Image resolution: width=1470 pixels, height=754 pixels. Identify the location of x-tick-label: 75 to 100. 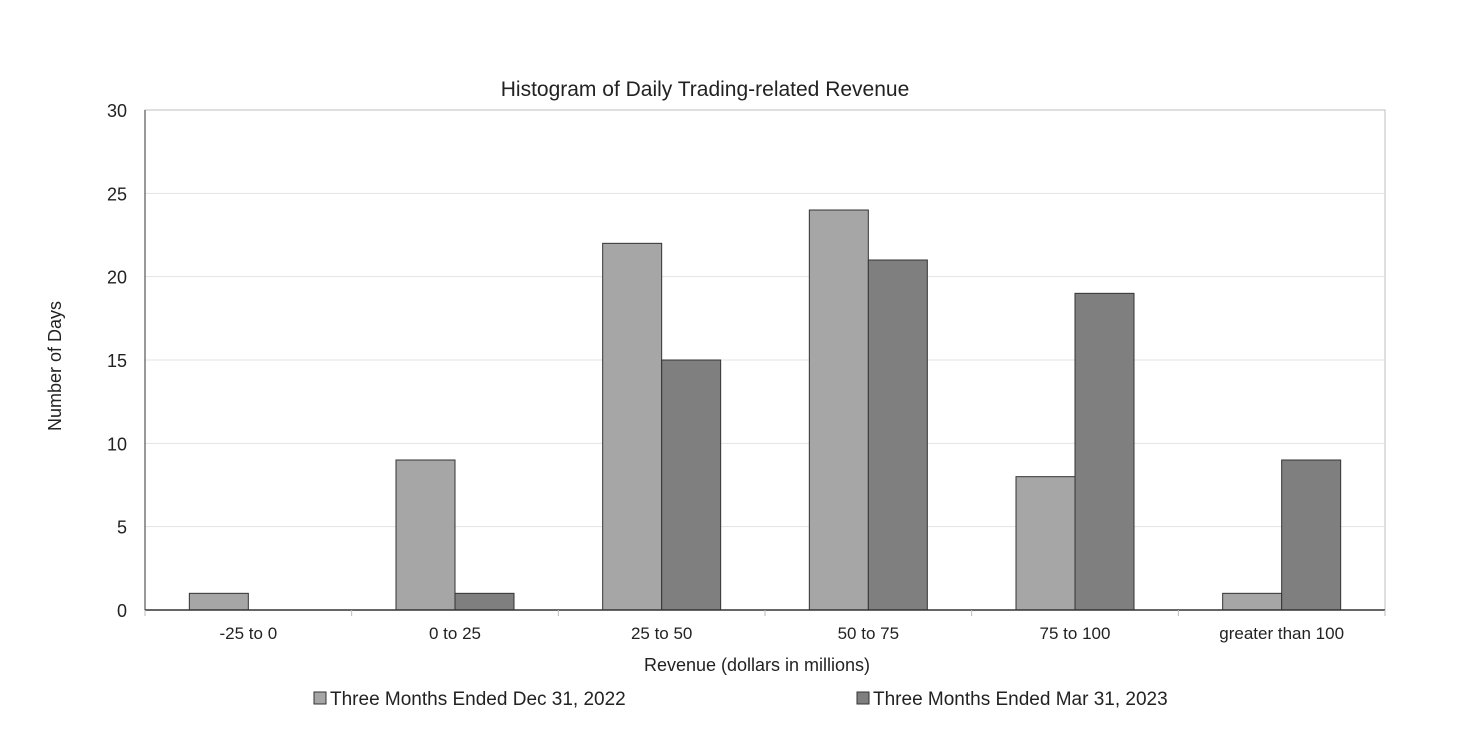
(1075, 633).